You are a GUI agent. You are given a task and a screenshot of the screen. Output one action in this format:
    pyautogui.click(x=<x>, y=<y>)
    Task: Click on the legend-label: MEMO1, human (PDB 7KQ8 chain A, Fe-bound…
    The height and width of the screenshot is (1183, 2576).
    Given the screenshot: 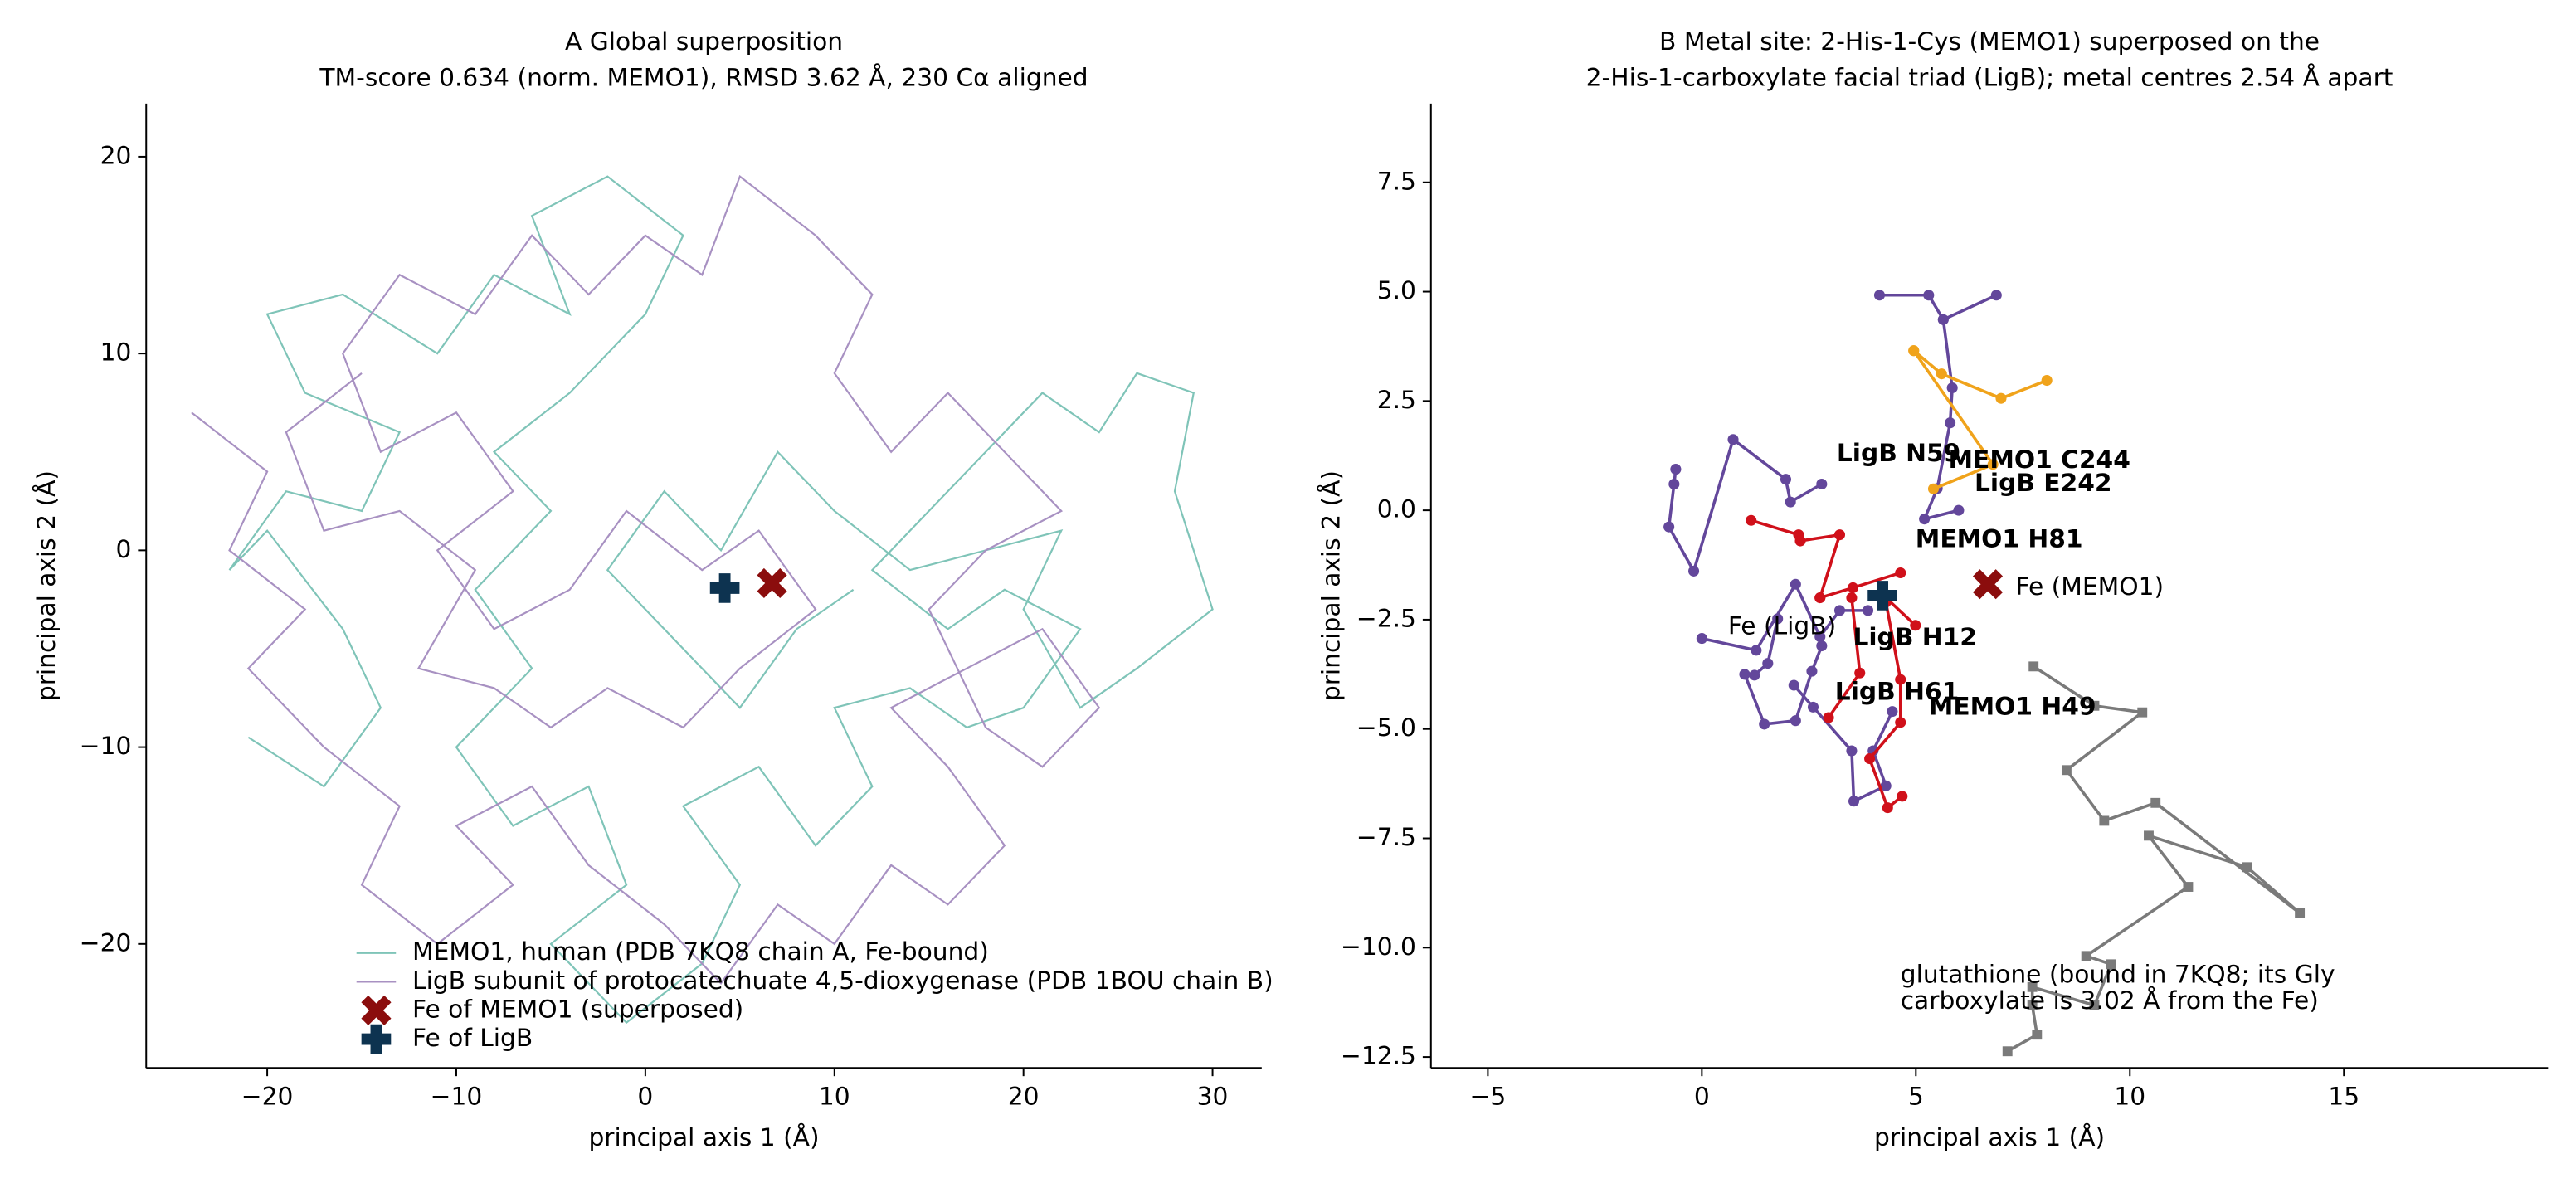 What is the action you would take?
    pyautogui.click(x=700, y=951)
    